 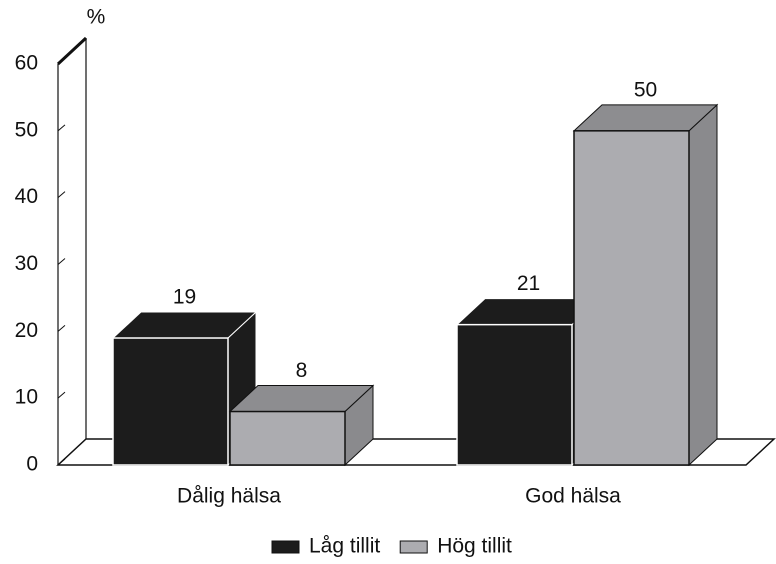 What do you see at coordinates (229, 496) in the screenshot?
I see `x-tick-label: Dålig hälsa` at bounding box center [229, 496].